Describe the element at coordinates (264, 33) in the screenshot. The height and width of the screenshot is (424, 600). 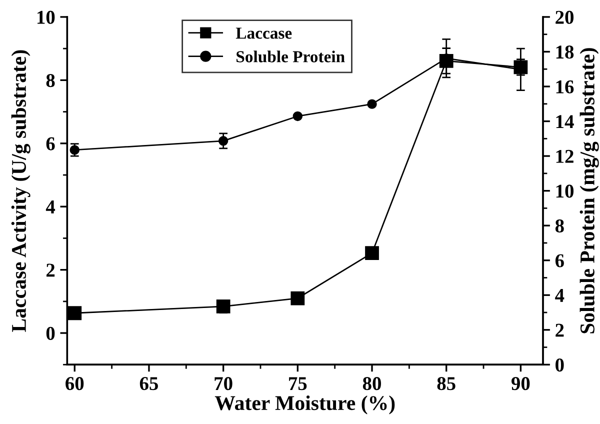
I see `legend-label: Laccase` at that location.